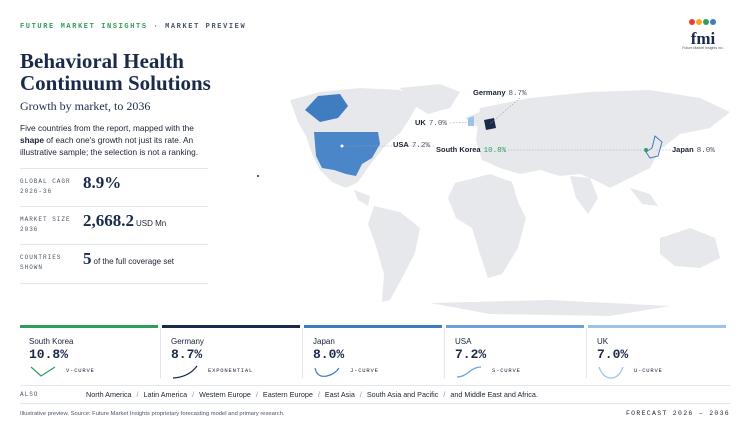 Image resolution: width=750 pixels, height=421 pixels. What do you see at coordinates (45, 219) in the screenshot?
I see `stat-label-line: MARKET SIZE` at bounding box center [45, 219].